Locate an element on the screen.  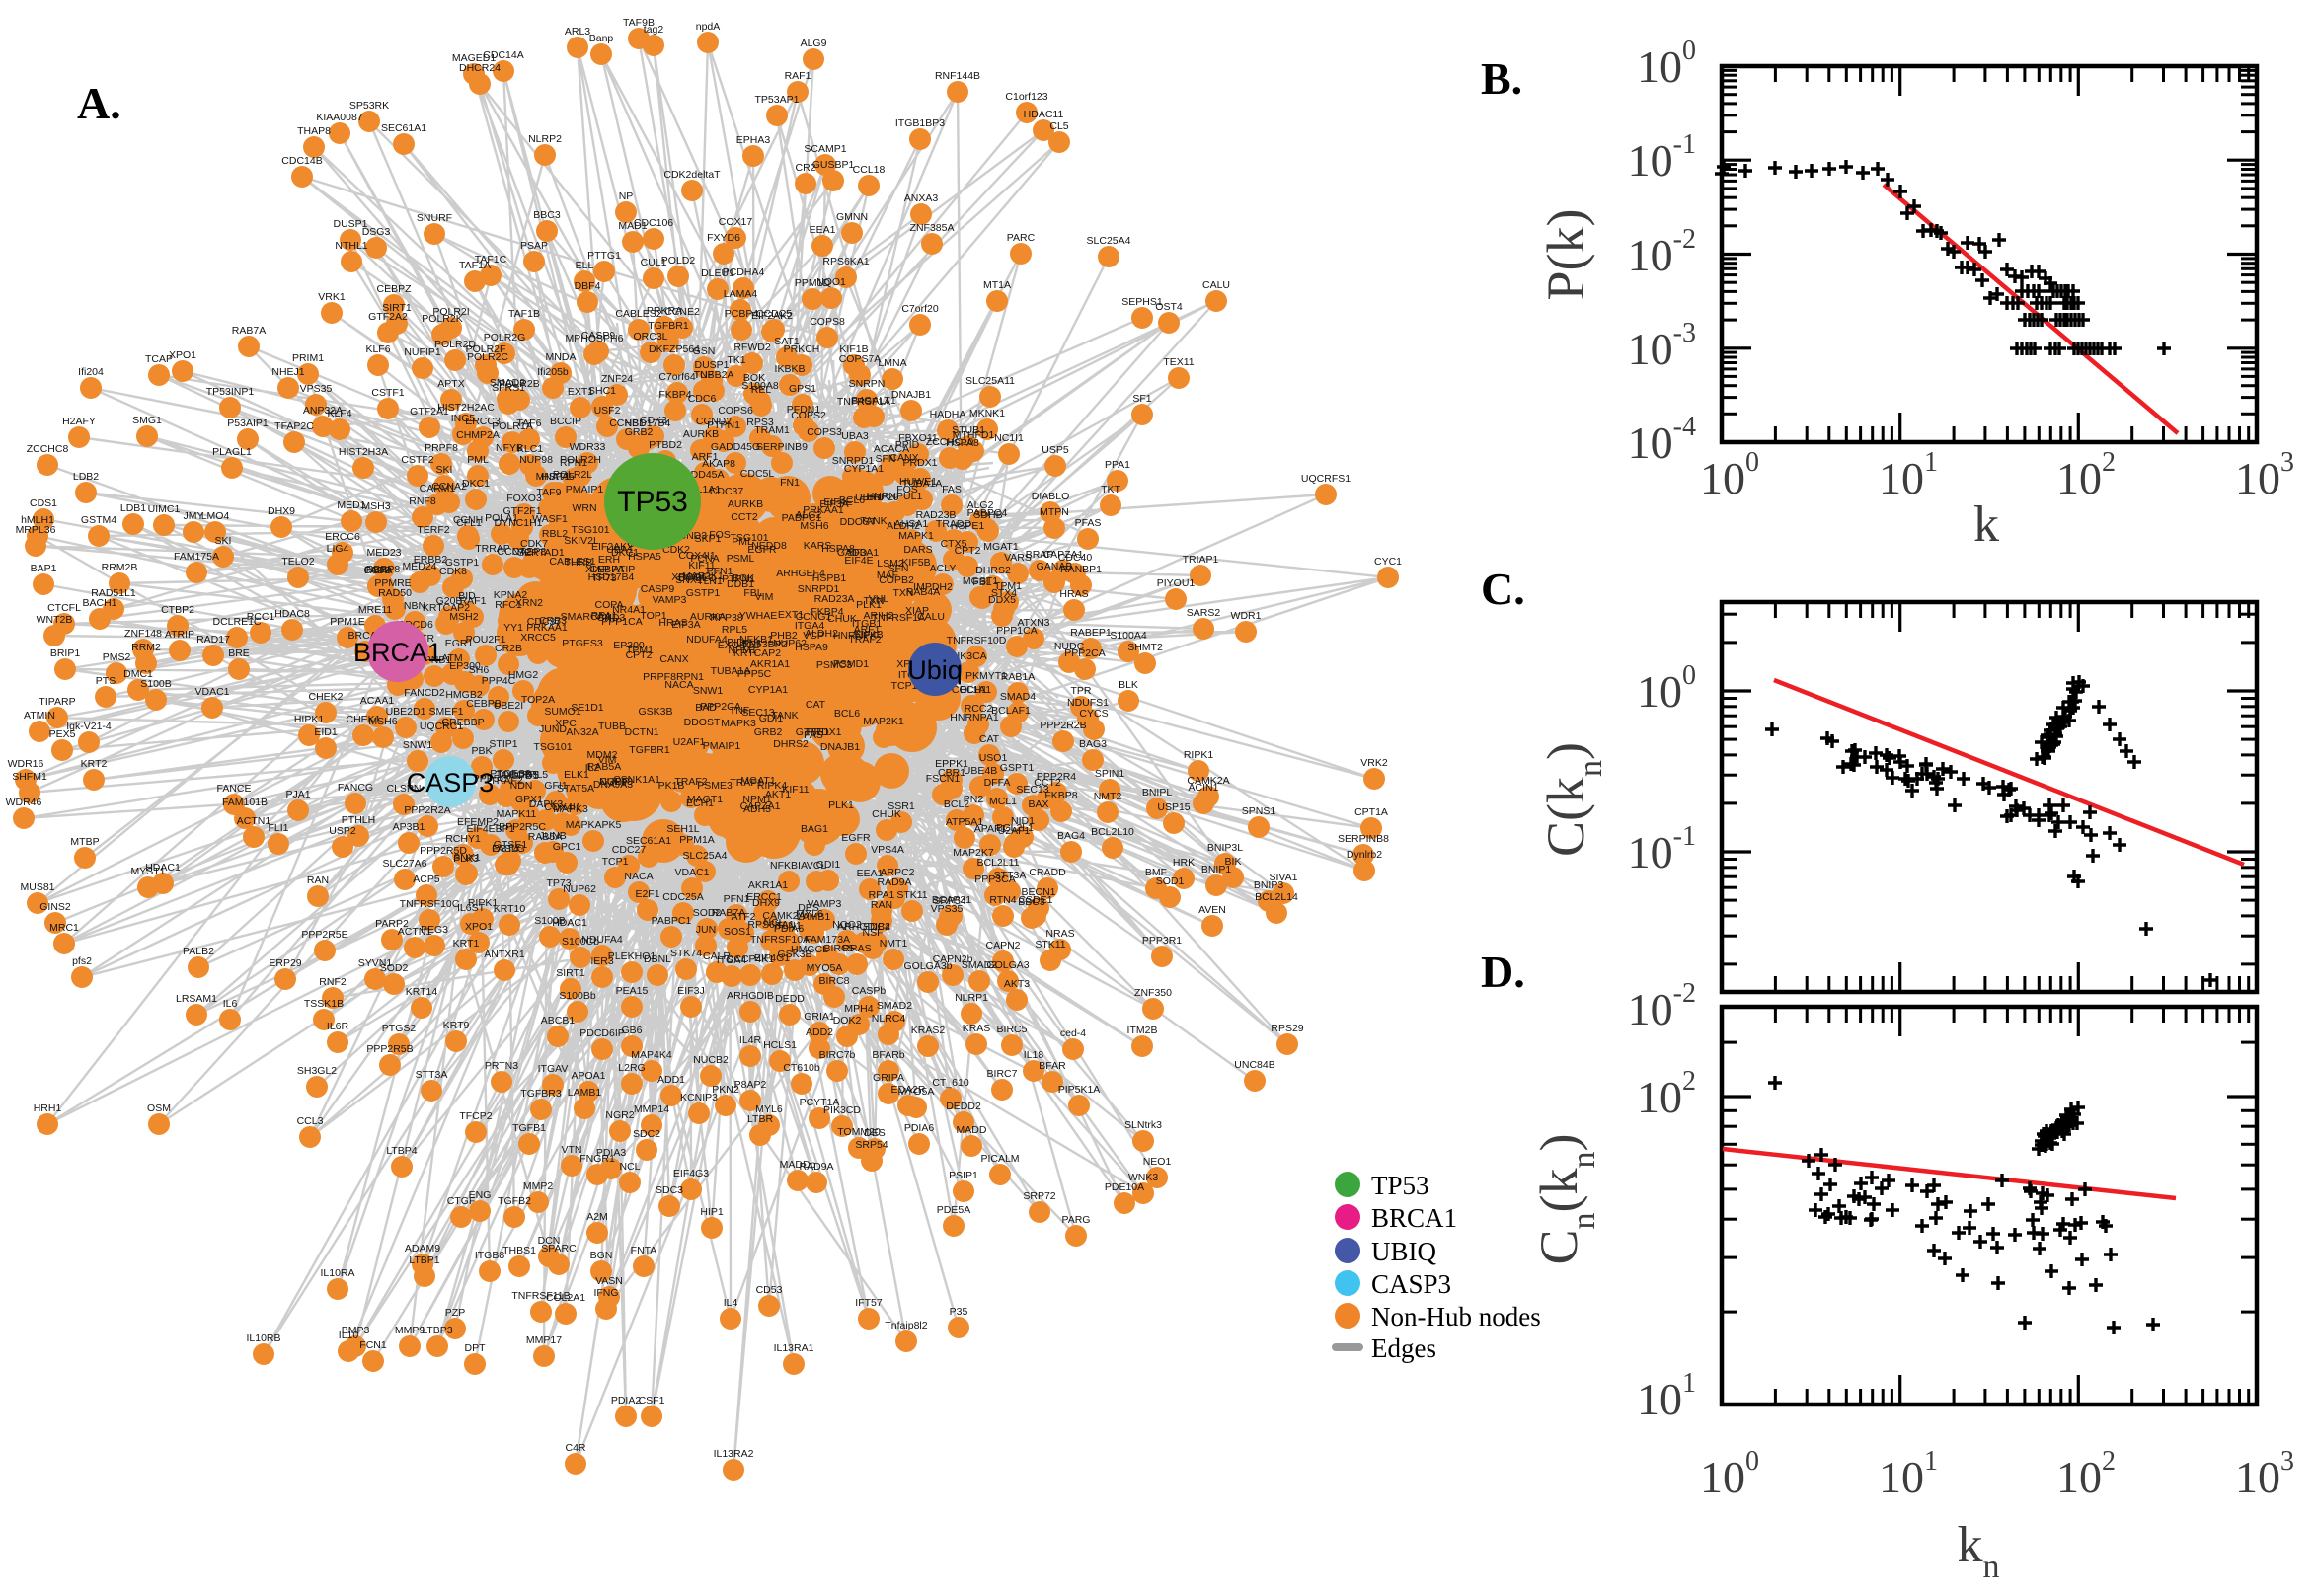
svg-text: DDX5 is located at coordinates (1002, 600).